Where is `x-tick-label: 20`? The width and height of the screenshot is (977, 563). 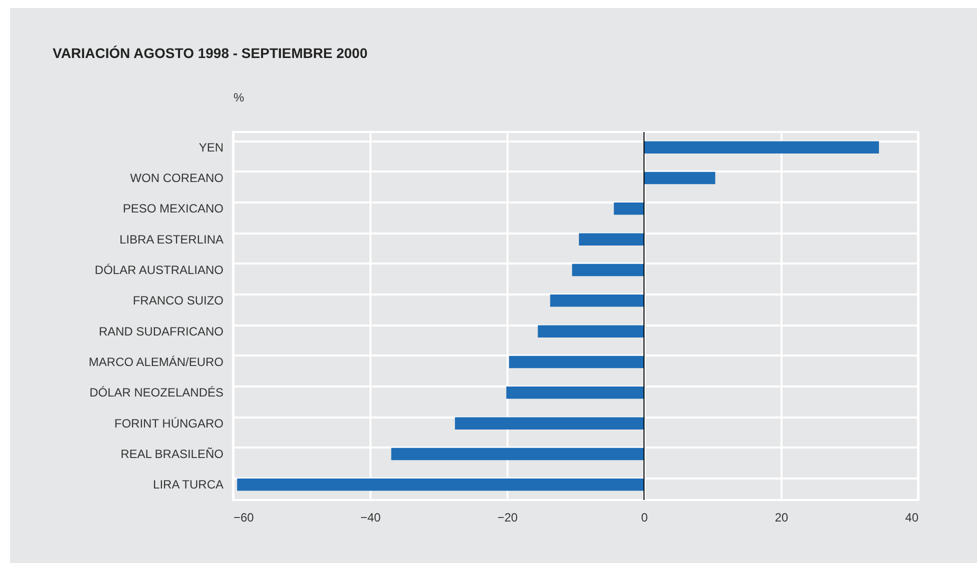 x-tick-label: 20 is located at coordinates (781, 517).